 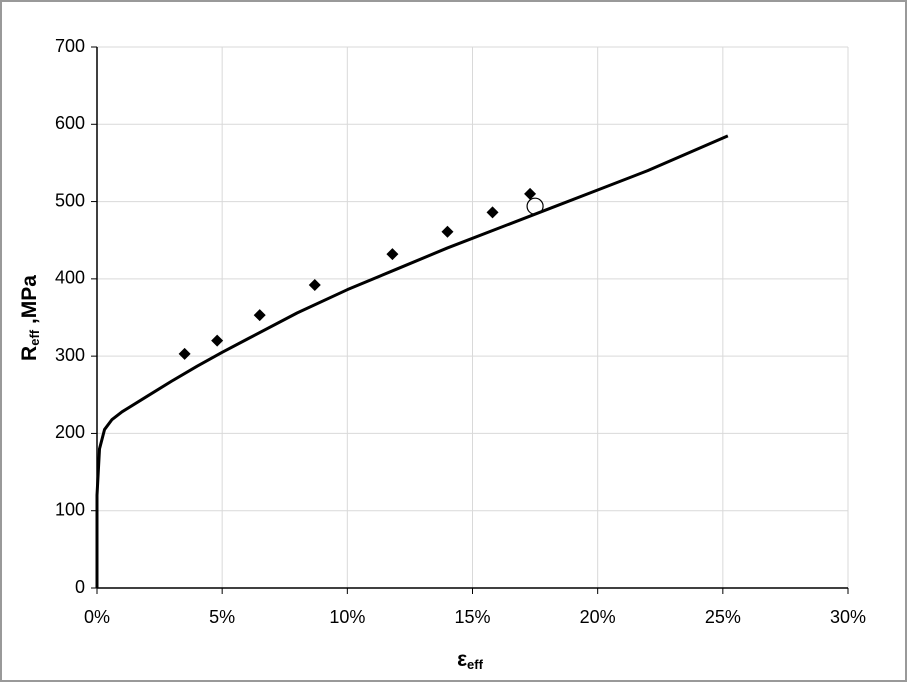 What do you see at coordinates (30, 318) in the screenshot?
I see `y-axis-title: Reff ,MPa` at bounding box center [30, 318].